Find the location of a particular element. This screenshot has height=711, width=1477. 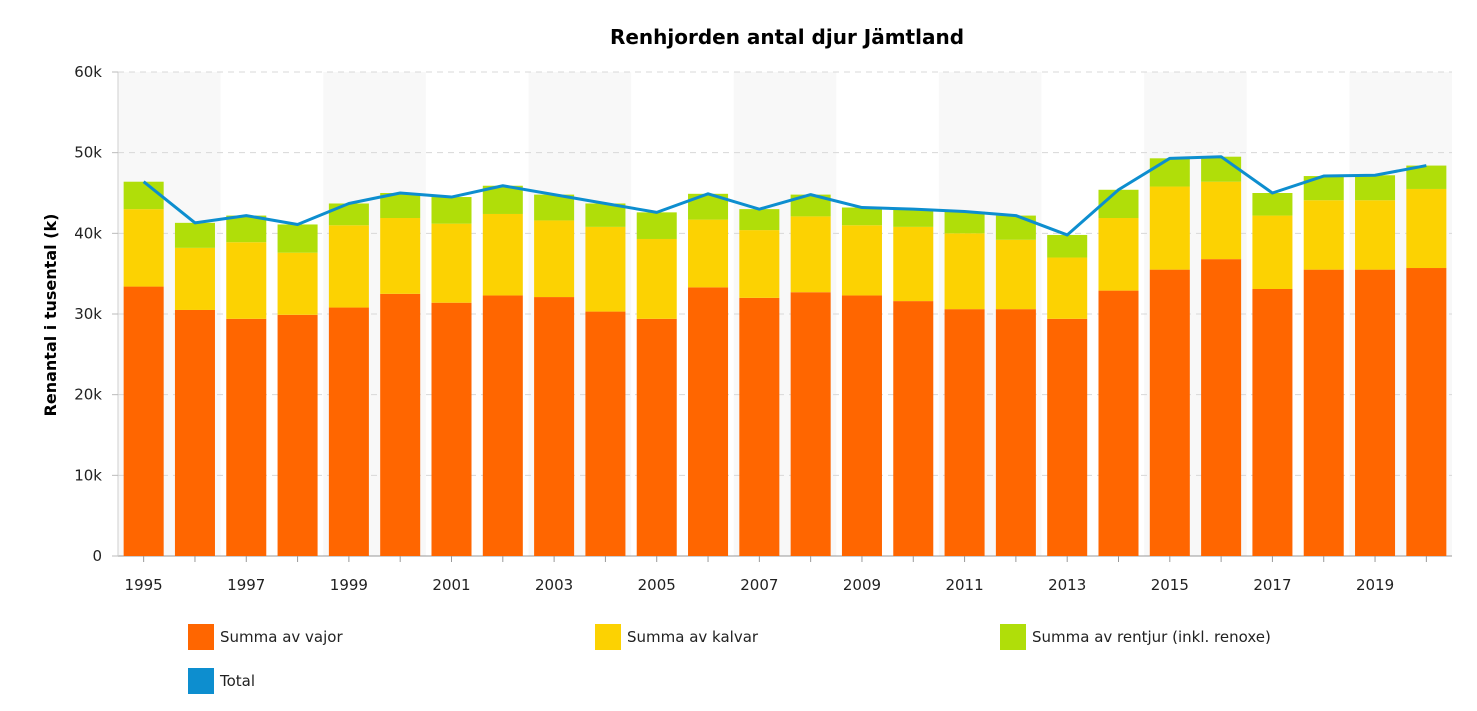

y-tick-label: 30k is located at coordinates (88, 314).